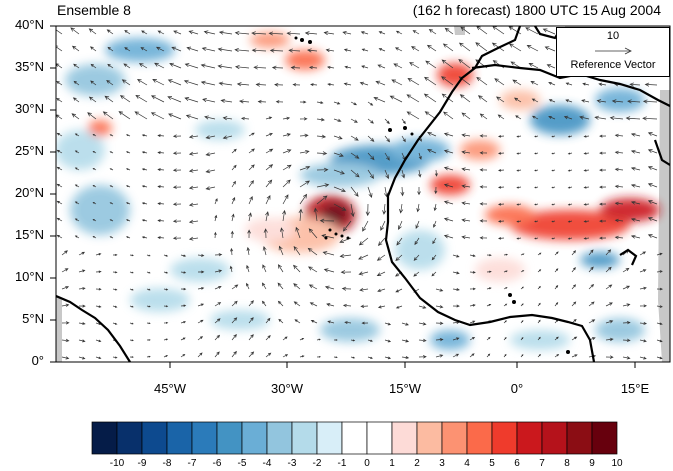  What do you see at coordinates (536, 10) in the screenshot?
I see `title-forecast-time: (162 h forecast) 1800 UTC 15 Aug 2004` at bounding box center [536, 10].